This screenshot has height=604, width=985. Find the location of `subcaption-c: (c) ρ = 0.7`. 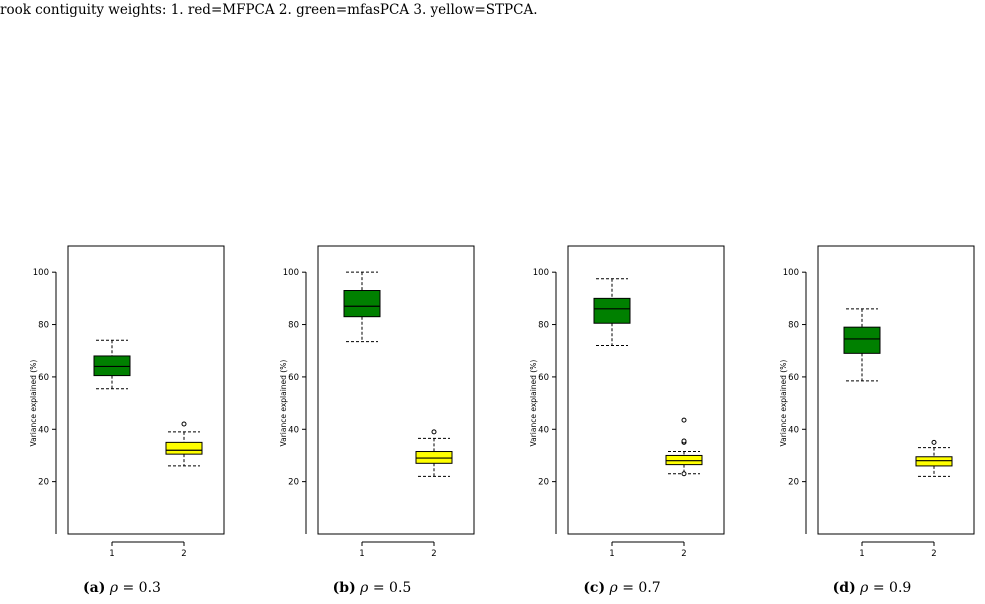

subcaption-c: (c) ρ = 0.7 is located at coordinates (622, 588).